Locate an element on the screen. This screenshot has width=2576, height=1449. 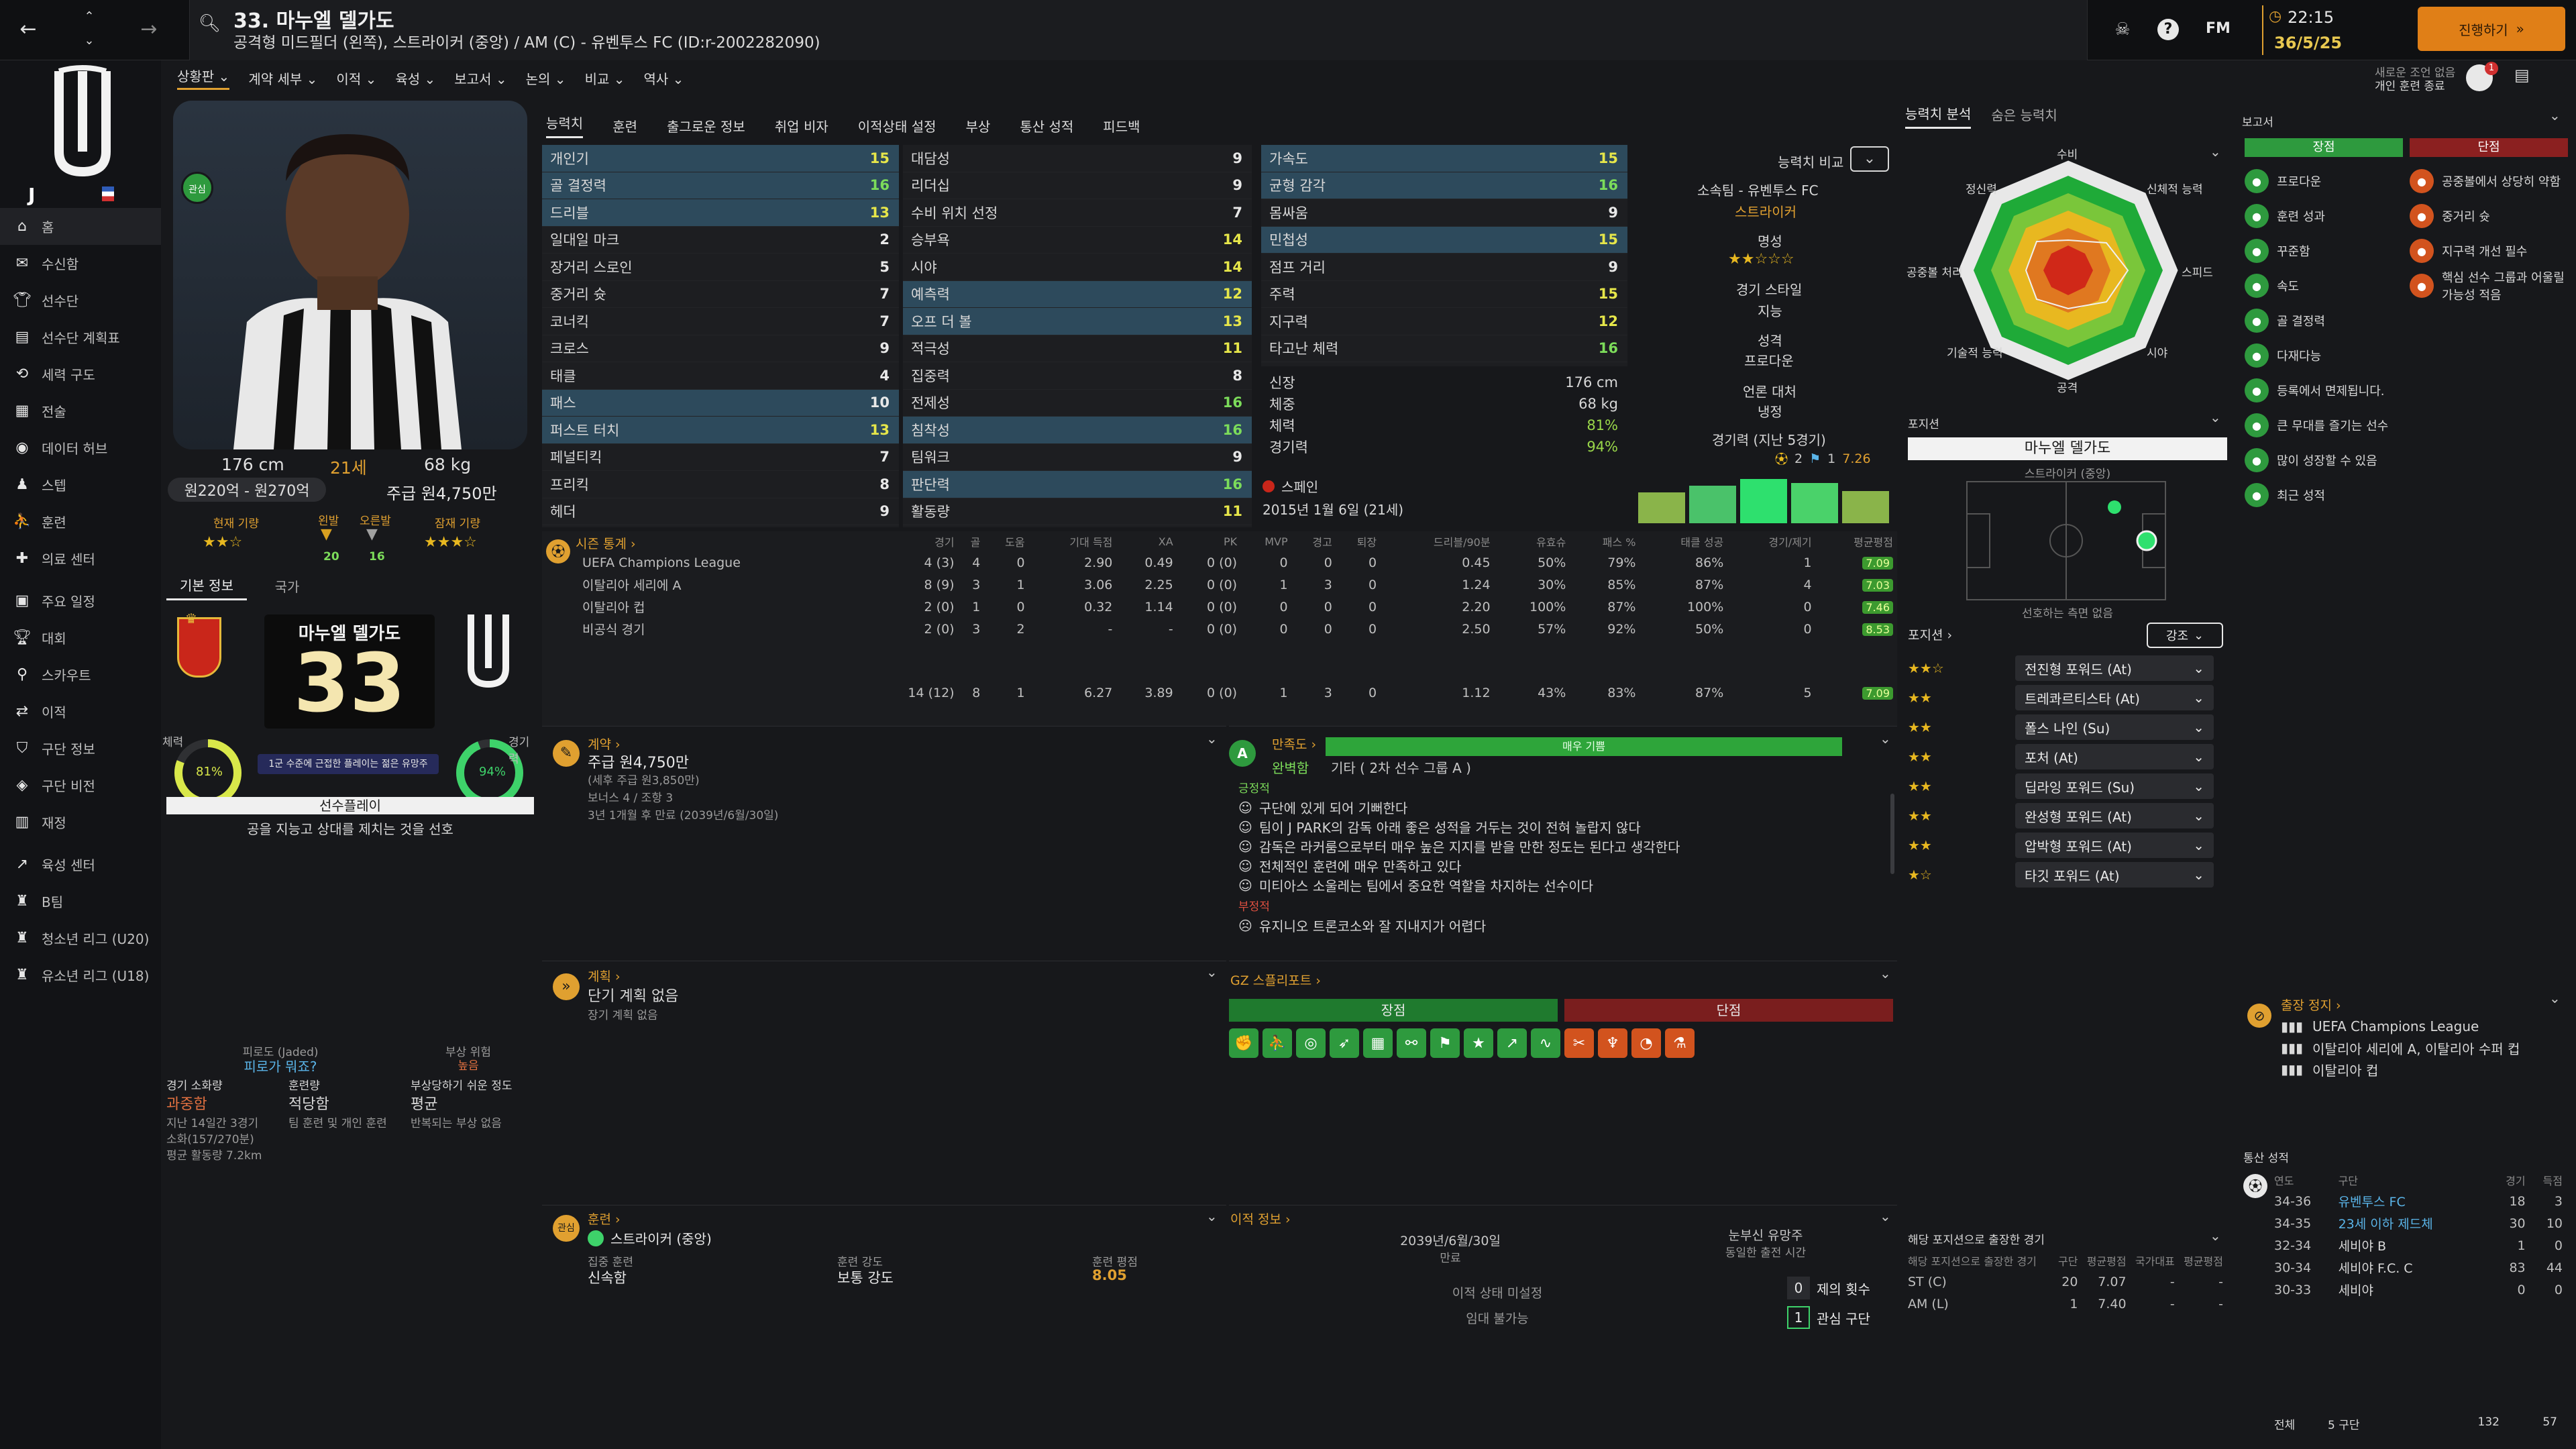
subnav-overview: 상황판 ⌄ is located at coordinates (203, 78).